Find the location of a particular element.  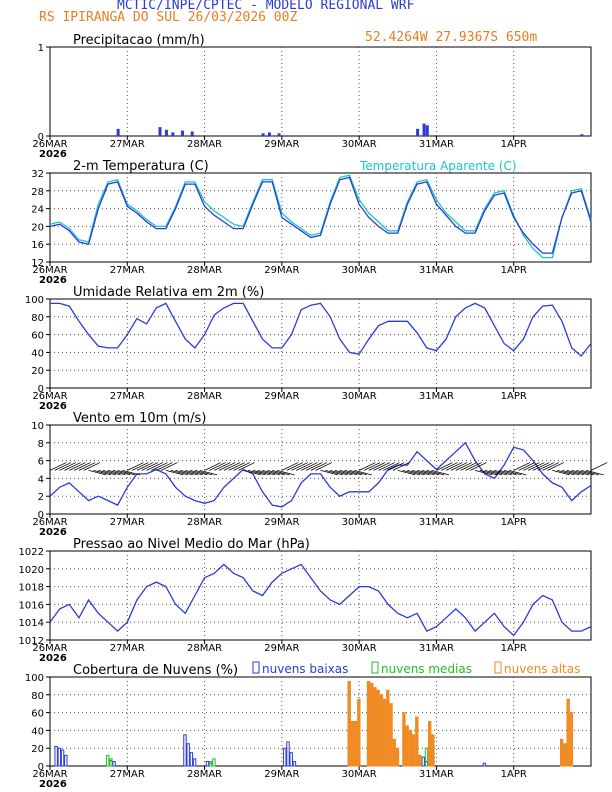

y-tick-label: 100 is located at coordinates (34, 300).